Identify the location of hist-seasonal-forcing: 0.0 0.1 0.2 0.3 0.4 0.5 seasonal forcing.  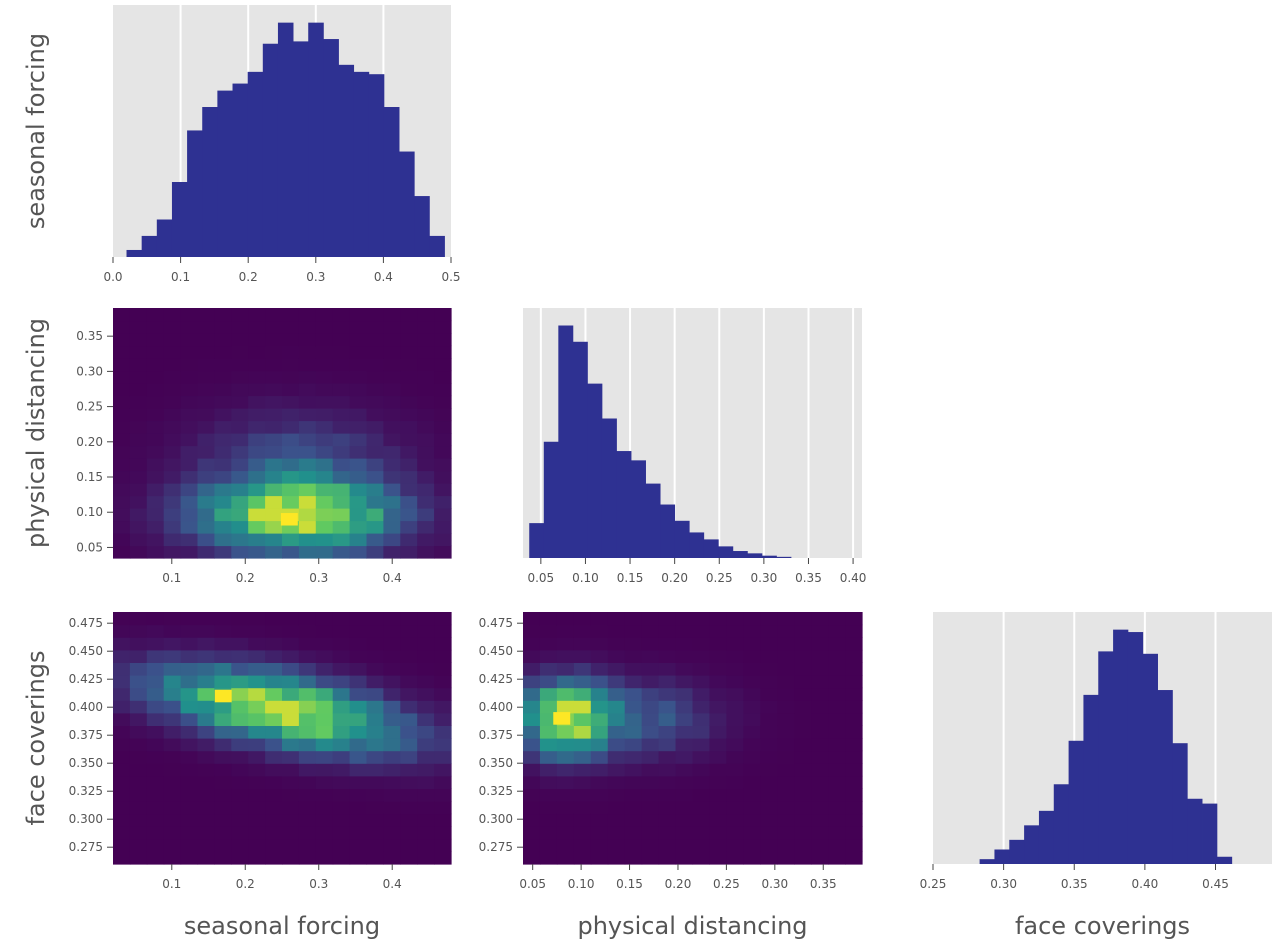
(241, 144).